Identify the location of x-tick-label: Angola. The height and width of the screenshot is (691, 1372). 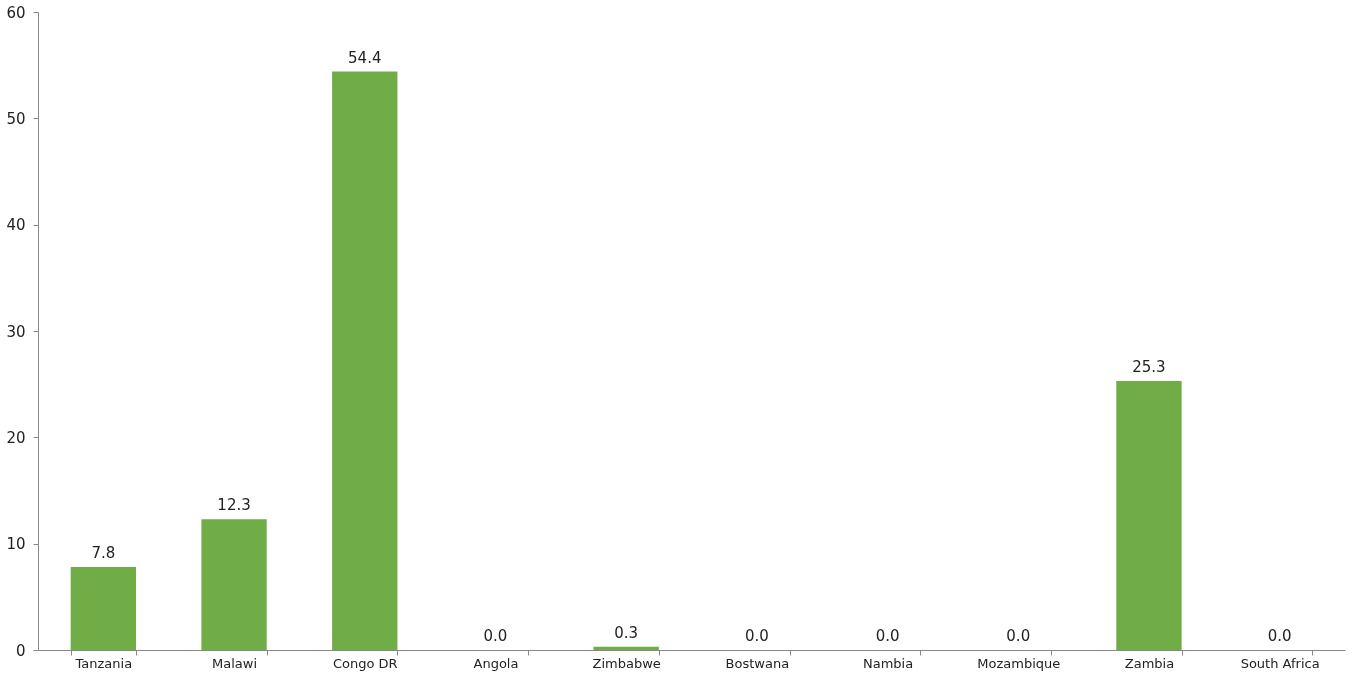
(496, 663).